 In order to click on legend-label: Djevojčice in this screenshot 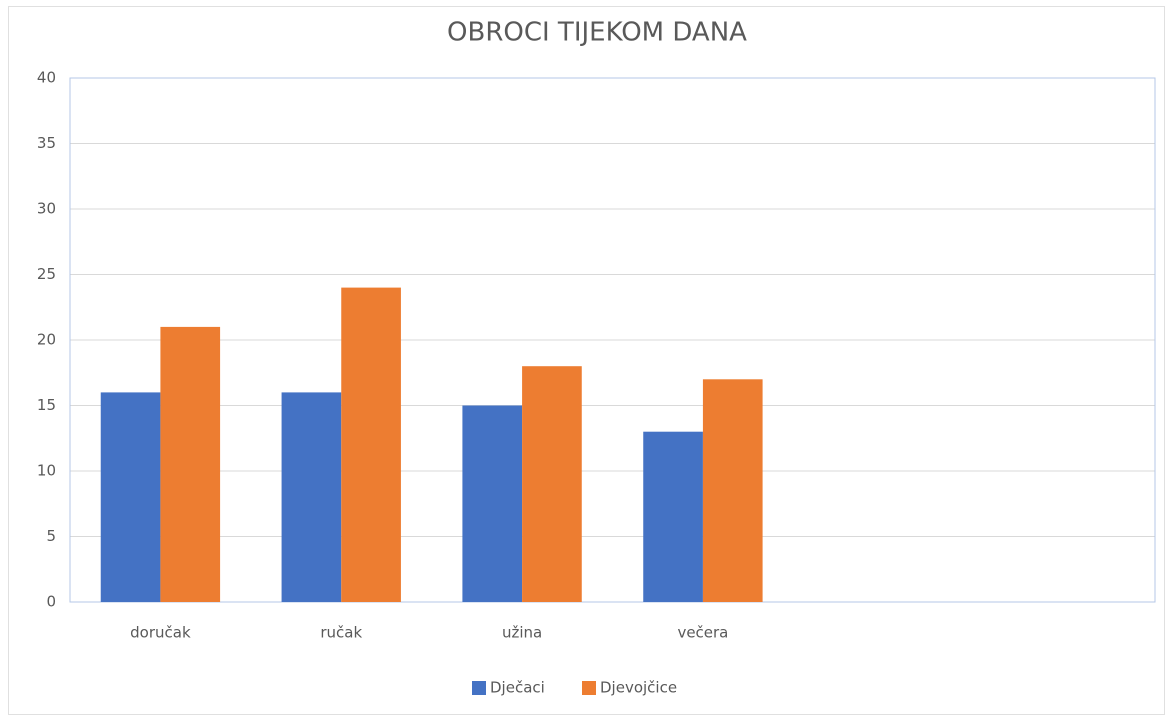, I will do `click(638, 688)`.